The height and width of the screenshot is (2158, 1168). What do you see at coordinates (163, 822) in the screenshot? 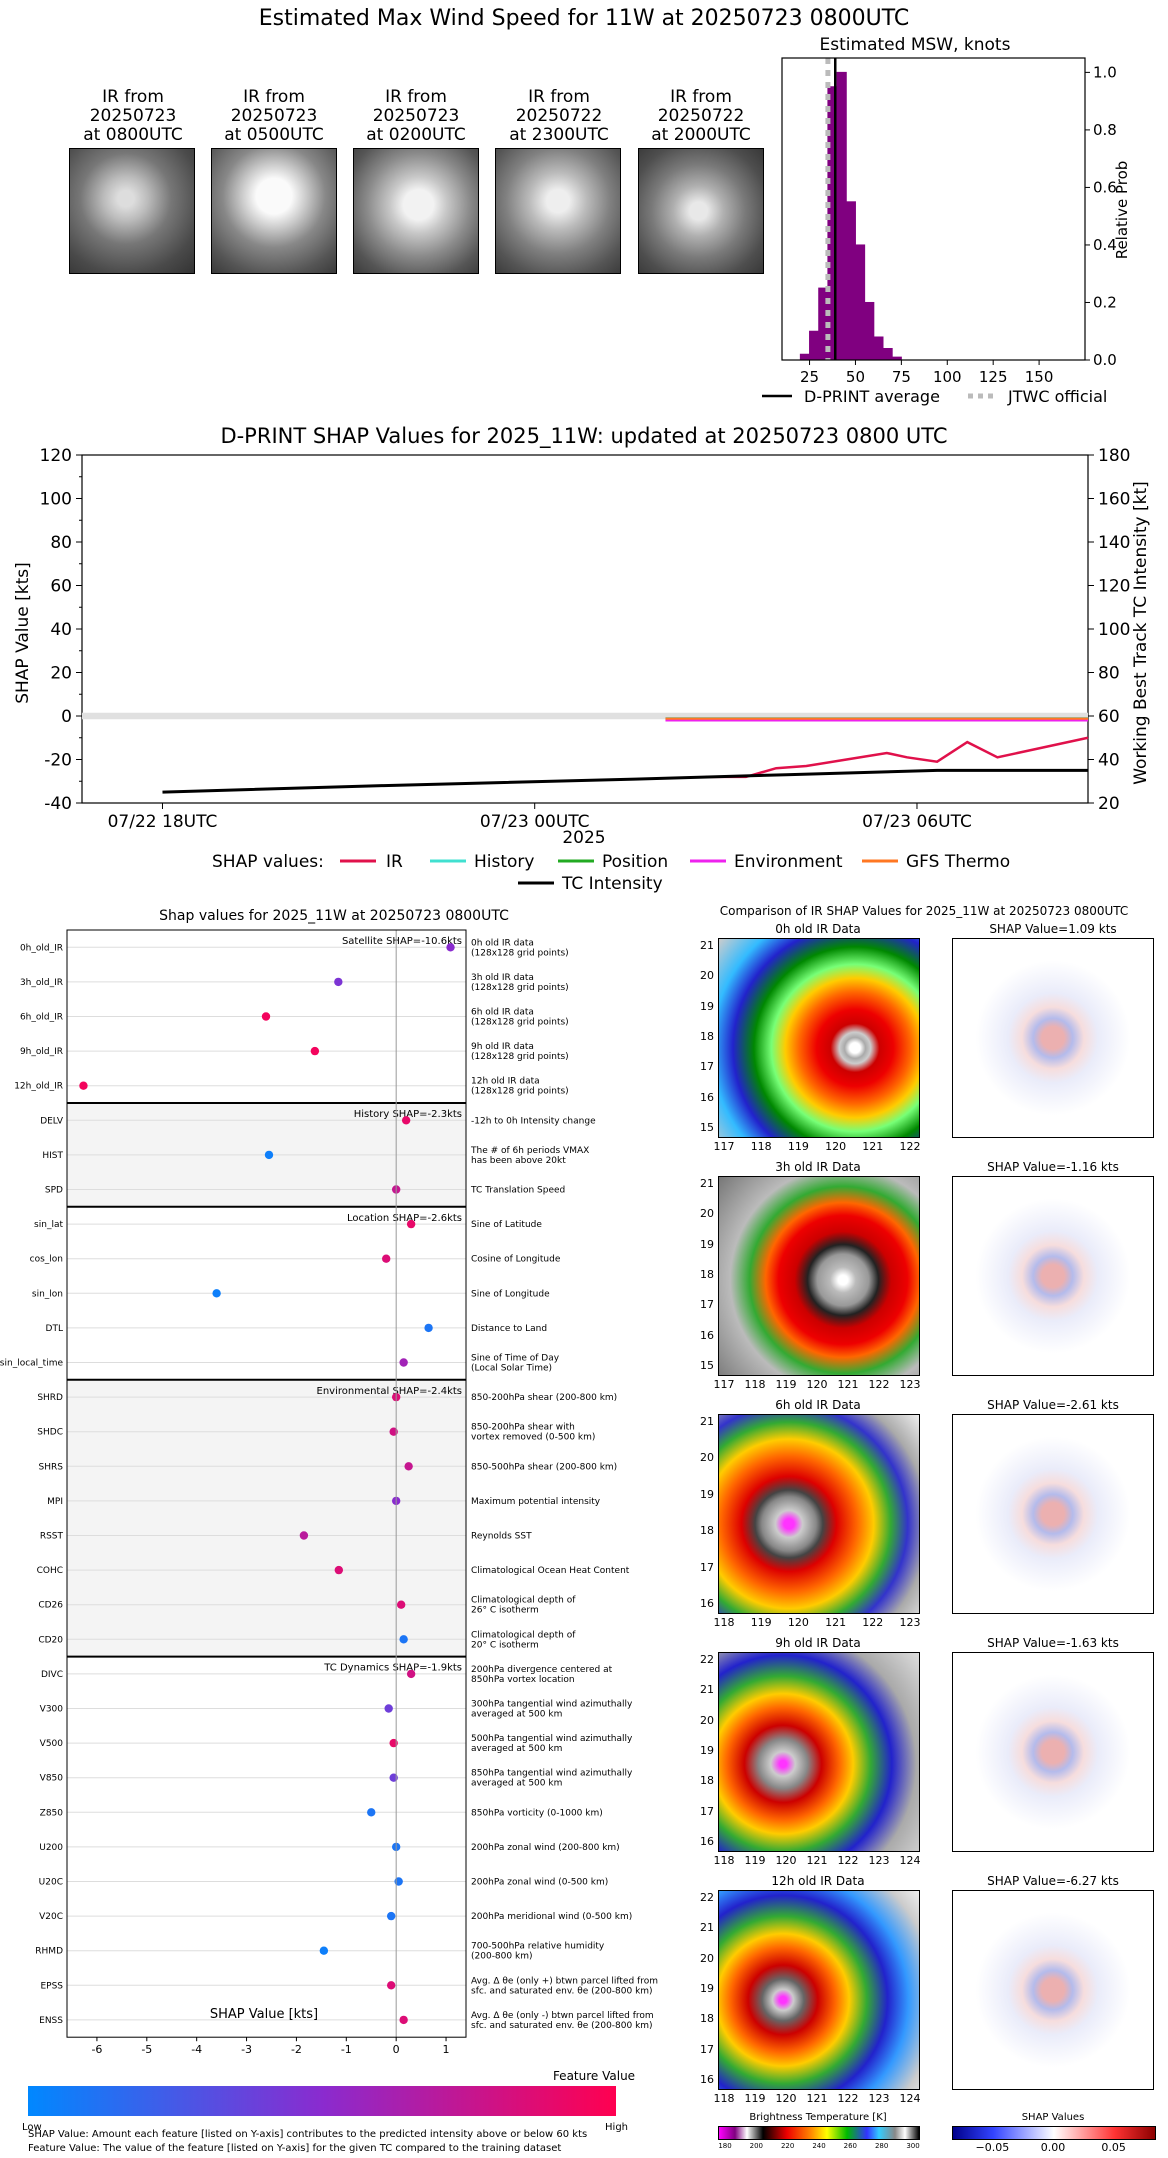
I see `x-tick-label: 07/22 18UTC` at bounding box center [163, 822].